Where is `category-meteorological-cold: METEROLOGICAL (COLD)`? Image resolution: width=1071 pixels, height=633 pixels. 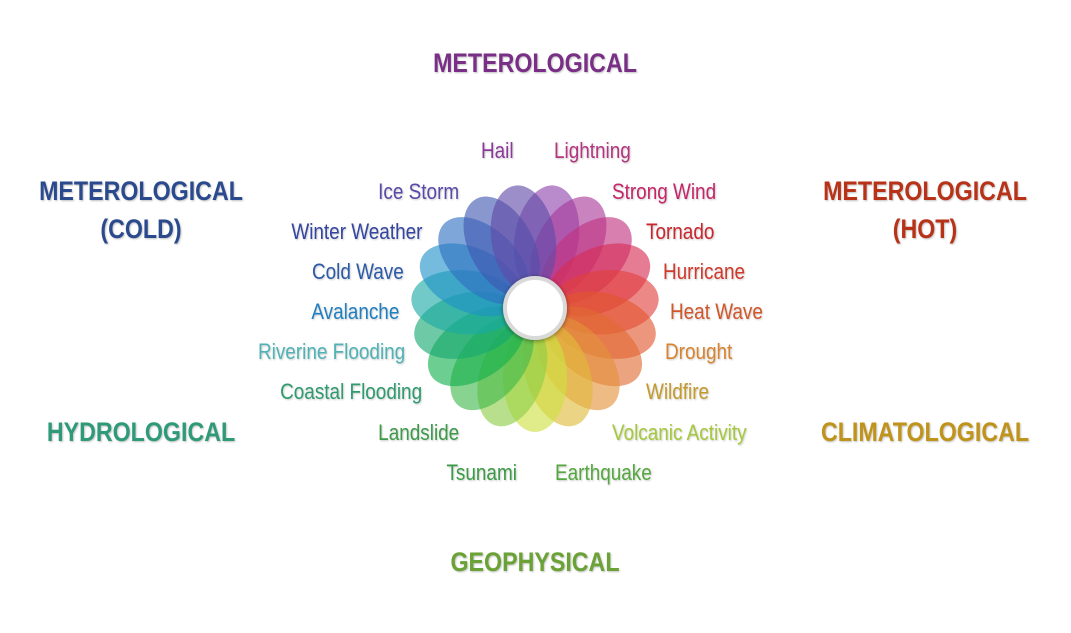 category-meteorological-cold: METEROLOGICAL (COLD) is located at coordinates (141, 210).